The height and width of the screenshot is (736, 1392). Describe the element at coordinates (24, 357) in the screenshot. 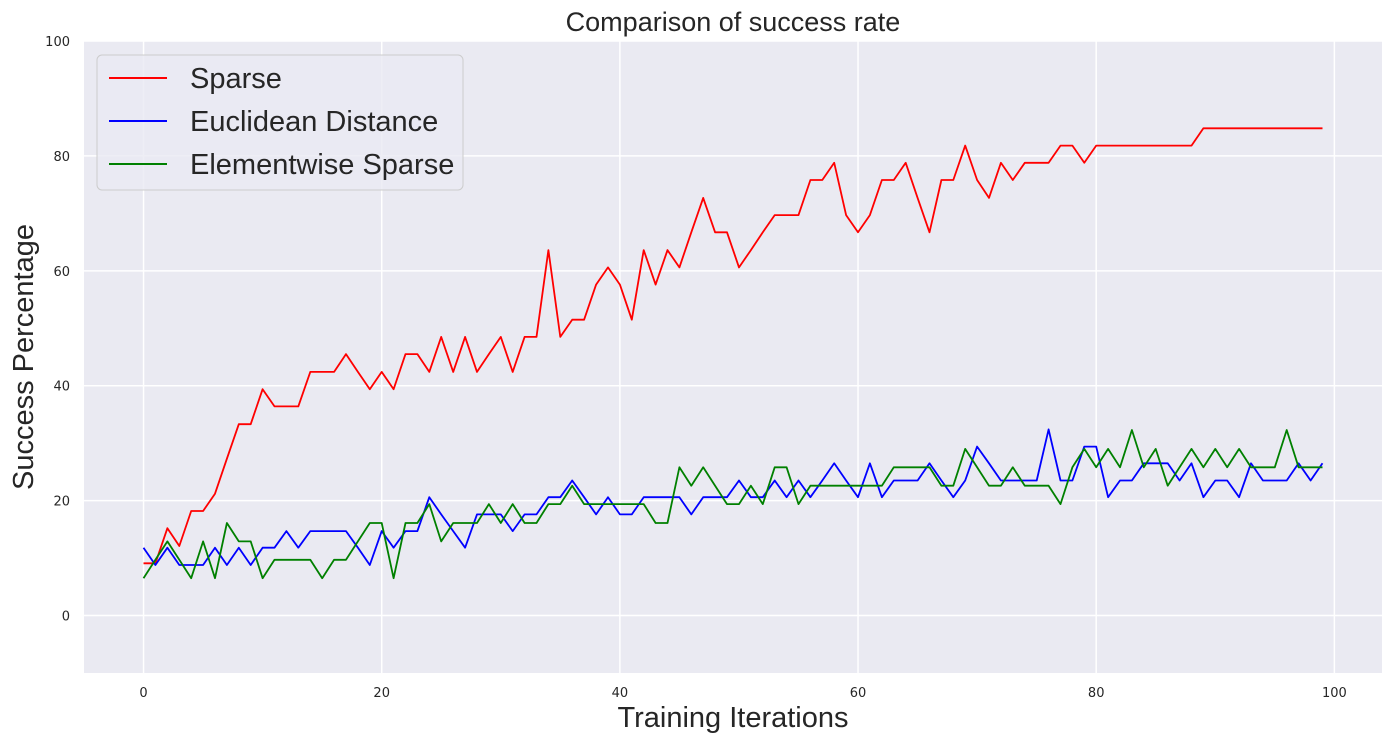

I see `y-axis-label: Success Percentage` at that location.